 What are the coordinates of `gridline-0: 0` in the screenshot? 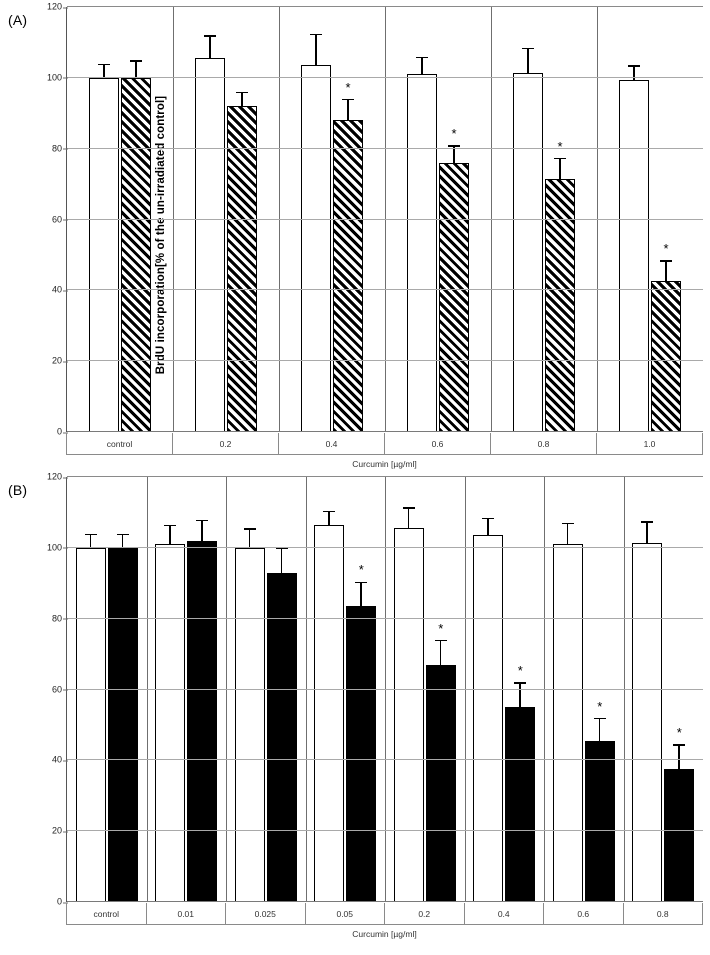 It's located at (380, 431).